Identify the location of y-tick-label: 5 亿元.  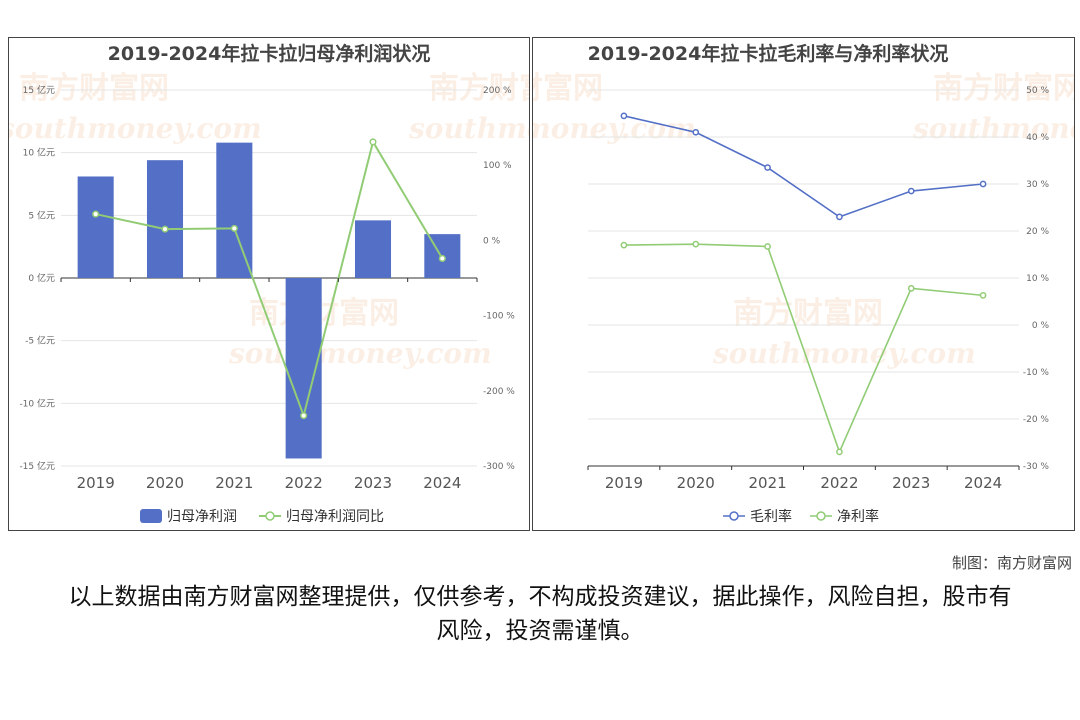
(41, 215).